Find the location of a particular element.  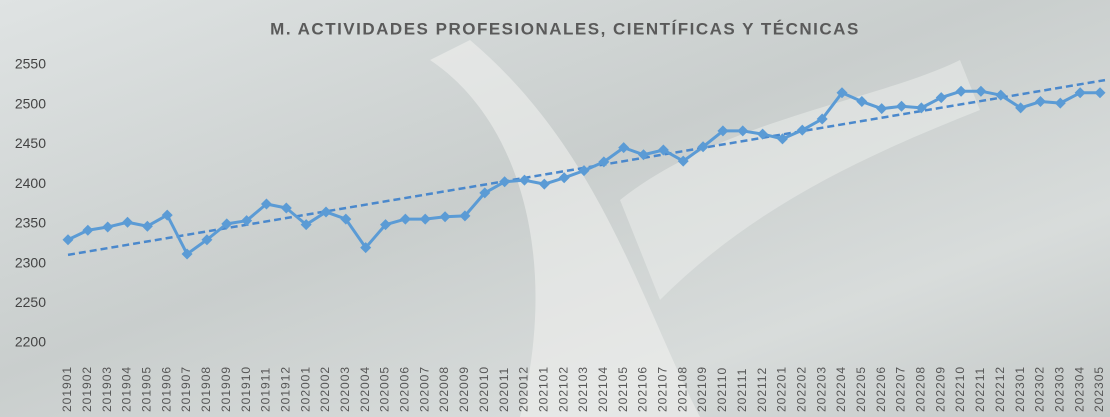

x-tick-label: 202208 is located at coordinates (921, 389).